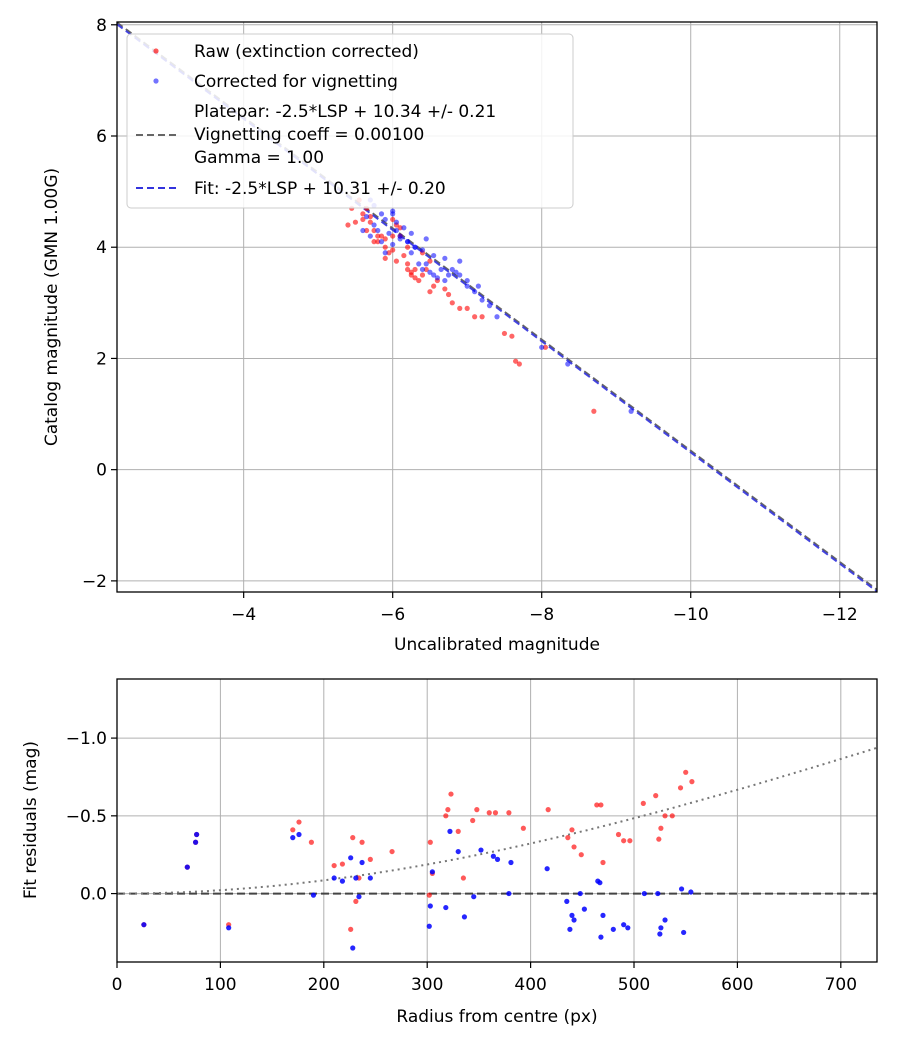  Describe the element at coordinates (484, 978) in the screenshot. I see `bottom-x-ticks: 0 100 200 300 400 500 600 700` at that location.